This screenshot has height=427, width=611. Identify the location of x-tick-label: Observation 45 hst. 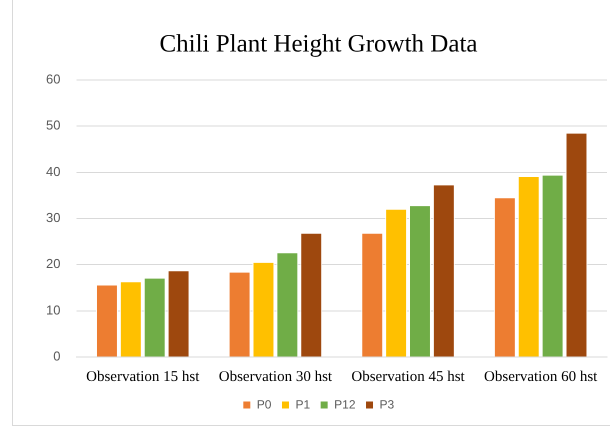
(408, 376).